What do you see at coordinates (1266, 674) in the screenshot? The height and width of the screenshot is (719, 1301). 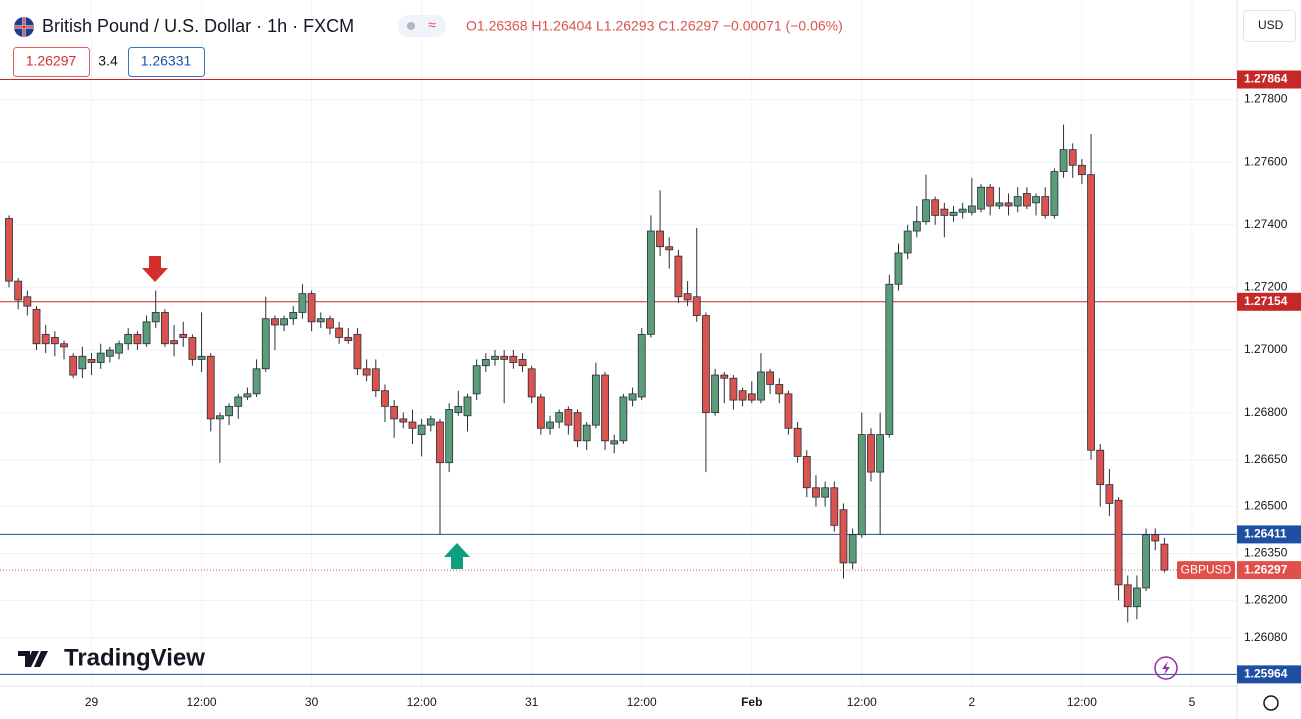 I see `level-label: 1.25964` at bounding box center [1266, 674].